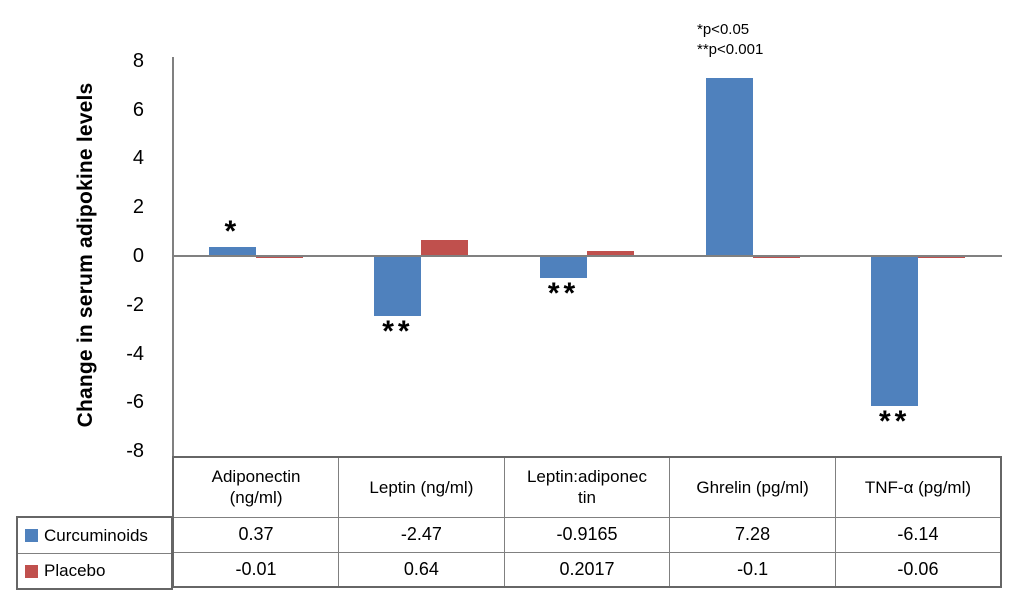  I want to click on legend-row-placebo: Placebo, so click(94, 570).